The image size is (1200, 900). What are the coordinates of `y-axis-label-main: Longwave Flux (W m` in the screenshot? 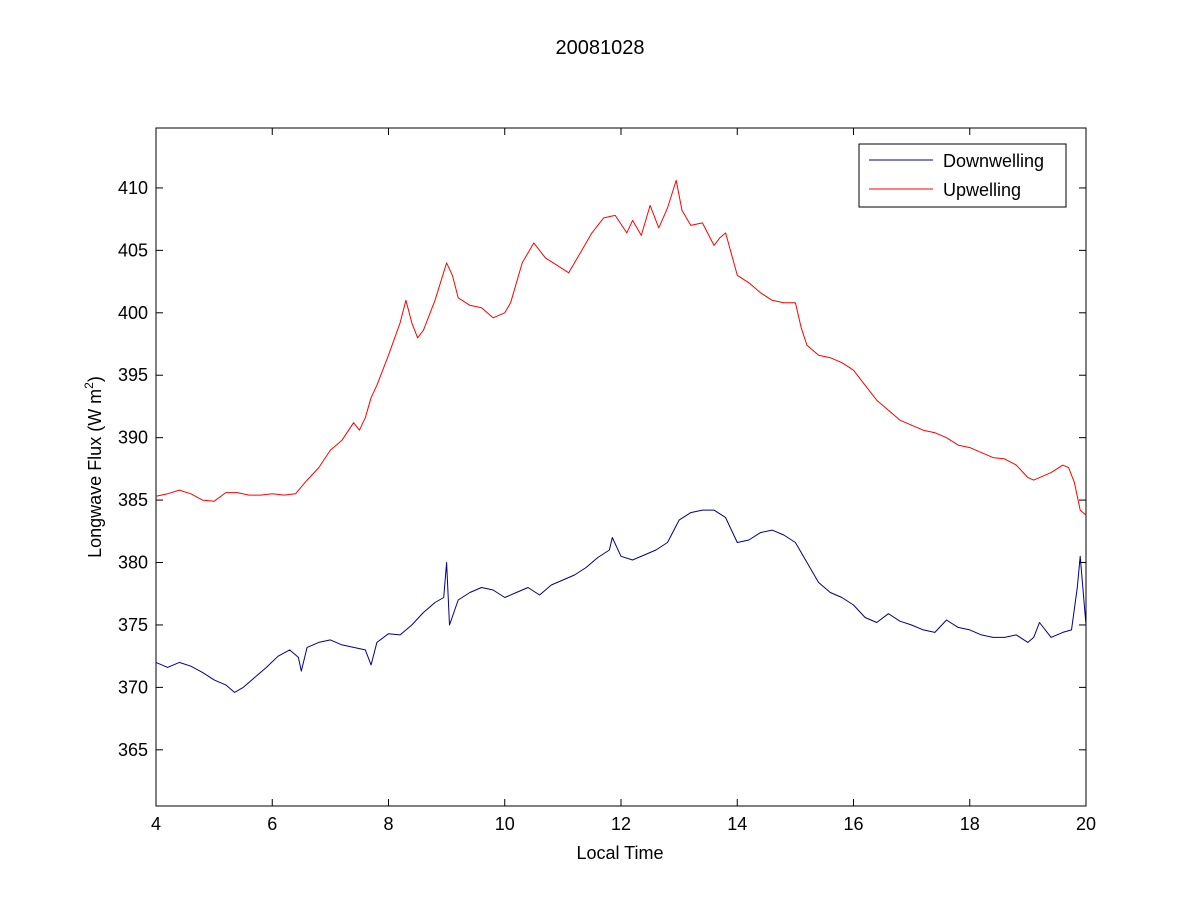 It's located at (95, 473).